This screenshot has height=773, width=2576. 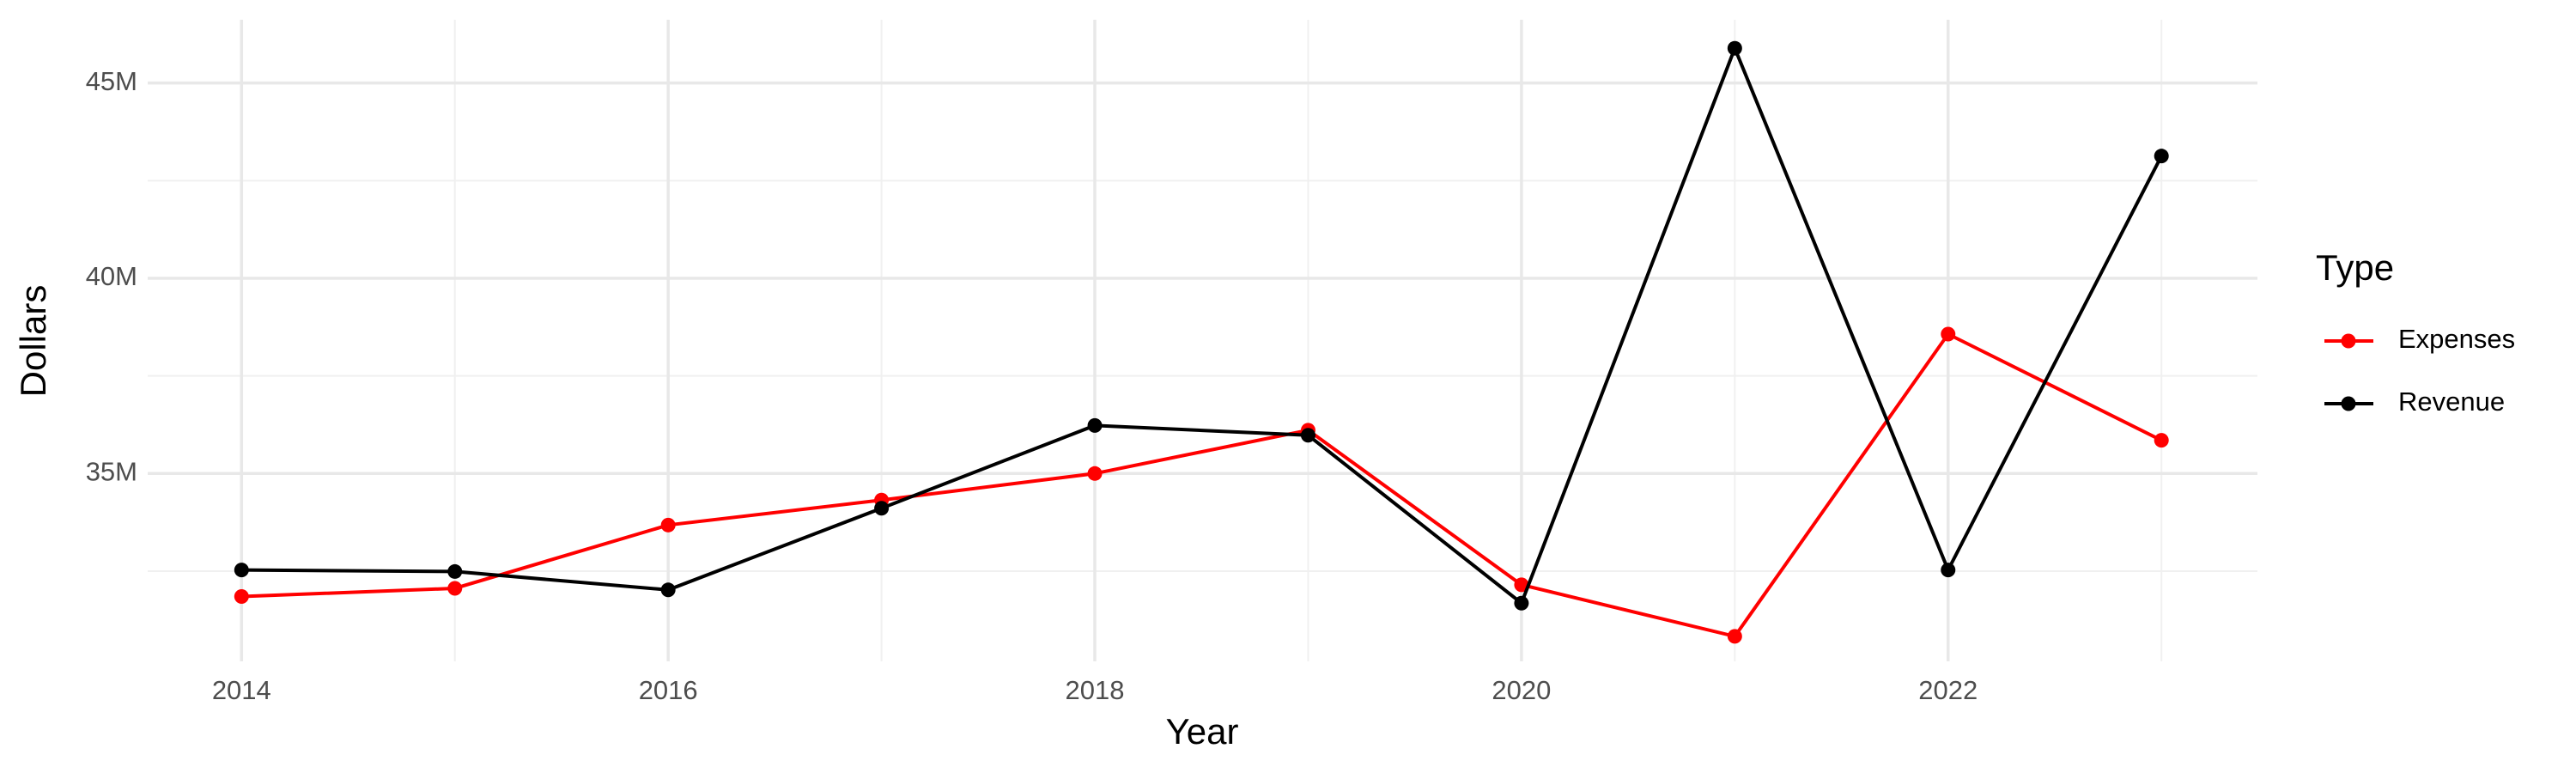 What do you see at coordinates (241, 690) in the screenshot?
I see `x-tick-label: 2014` at bounding box center [241, 690].